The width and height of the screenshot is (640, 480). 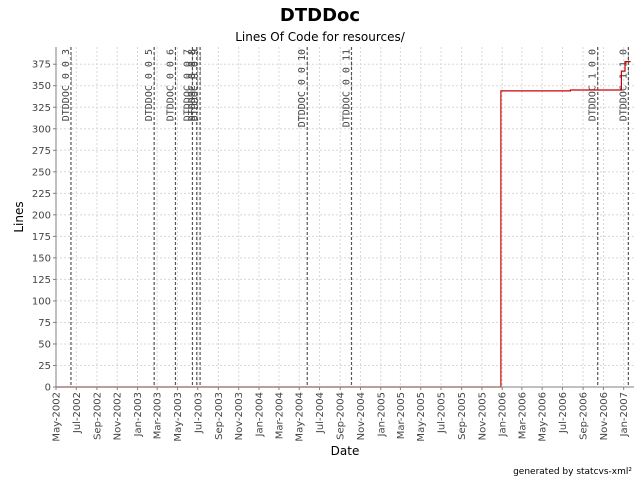 What do you see at coordinates (401, 415) in the screenshot?
I see `x-tick-label: Mar-2005` at bounding box center [401, 415].